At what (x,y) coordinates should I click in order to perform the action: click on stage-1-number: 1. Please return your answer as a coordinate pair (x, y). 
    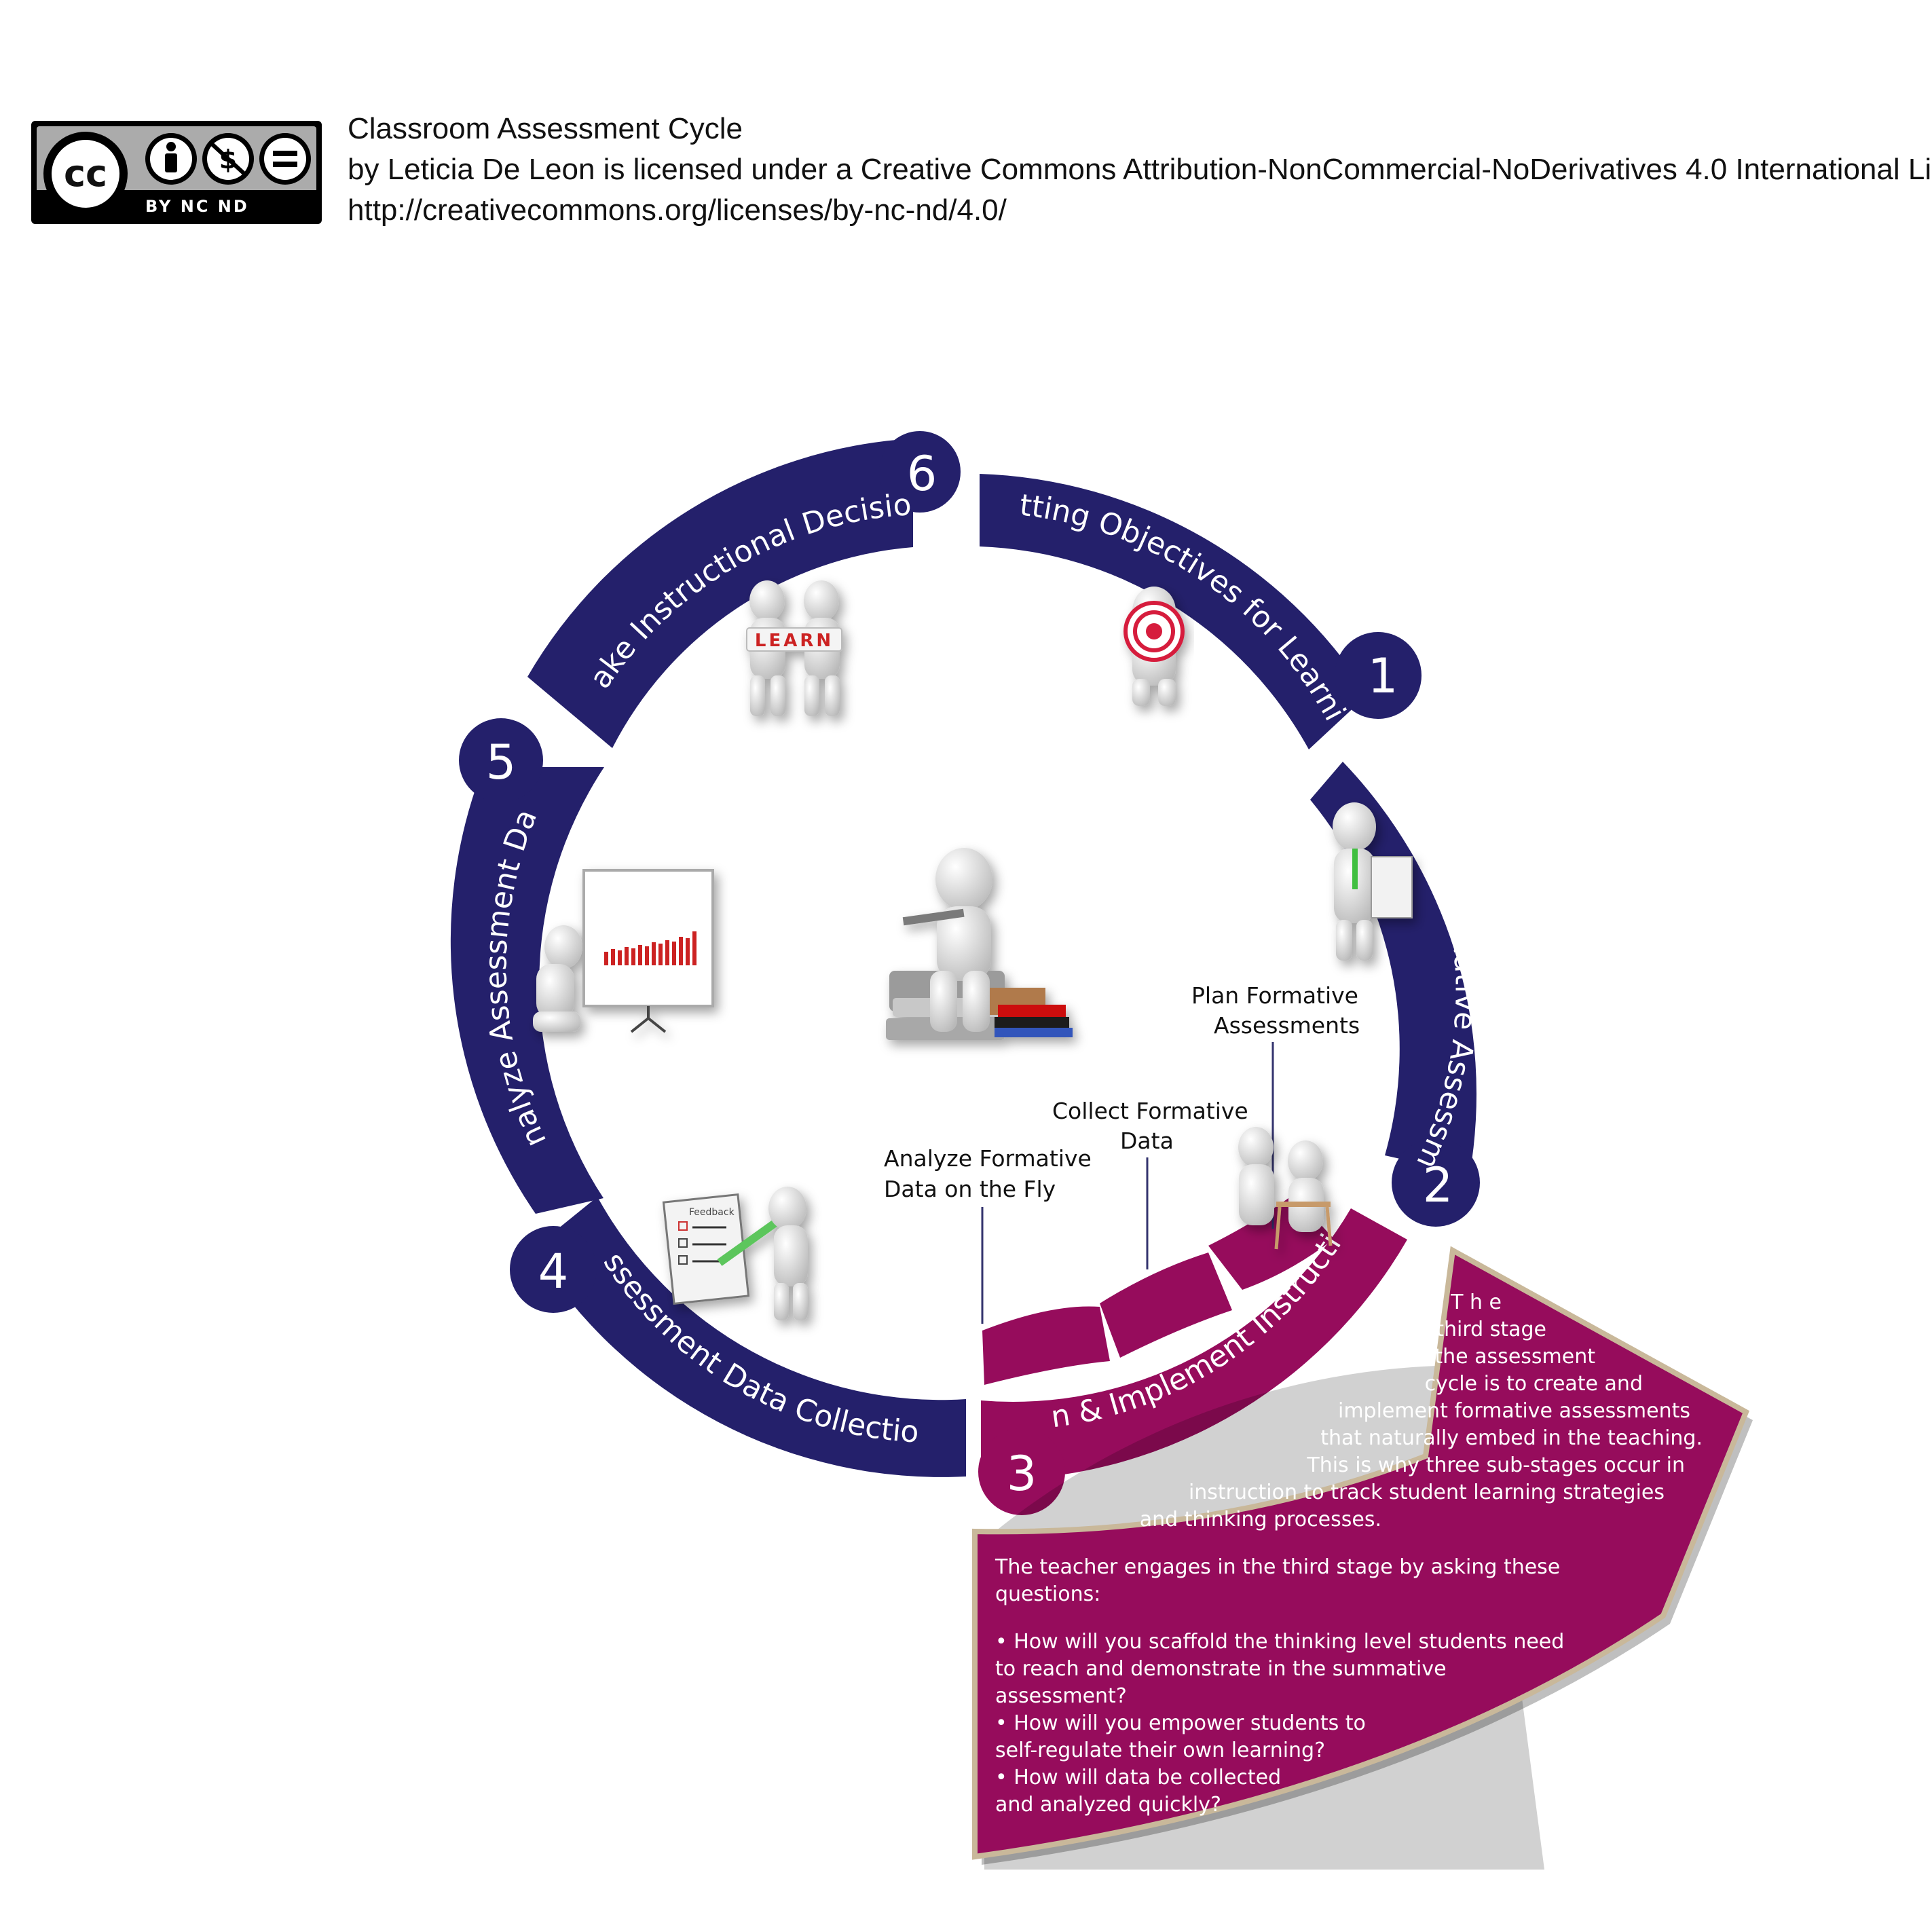
    Looking at the image, I should click on (1383, 676).